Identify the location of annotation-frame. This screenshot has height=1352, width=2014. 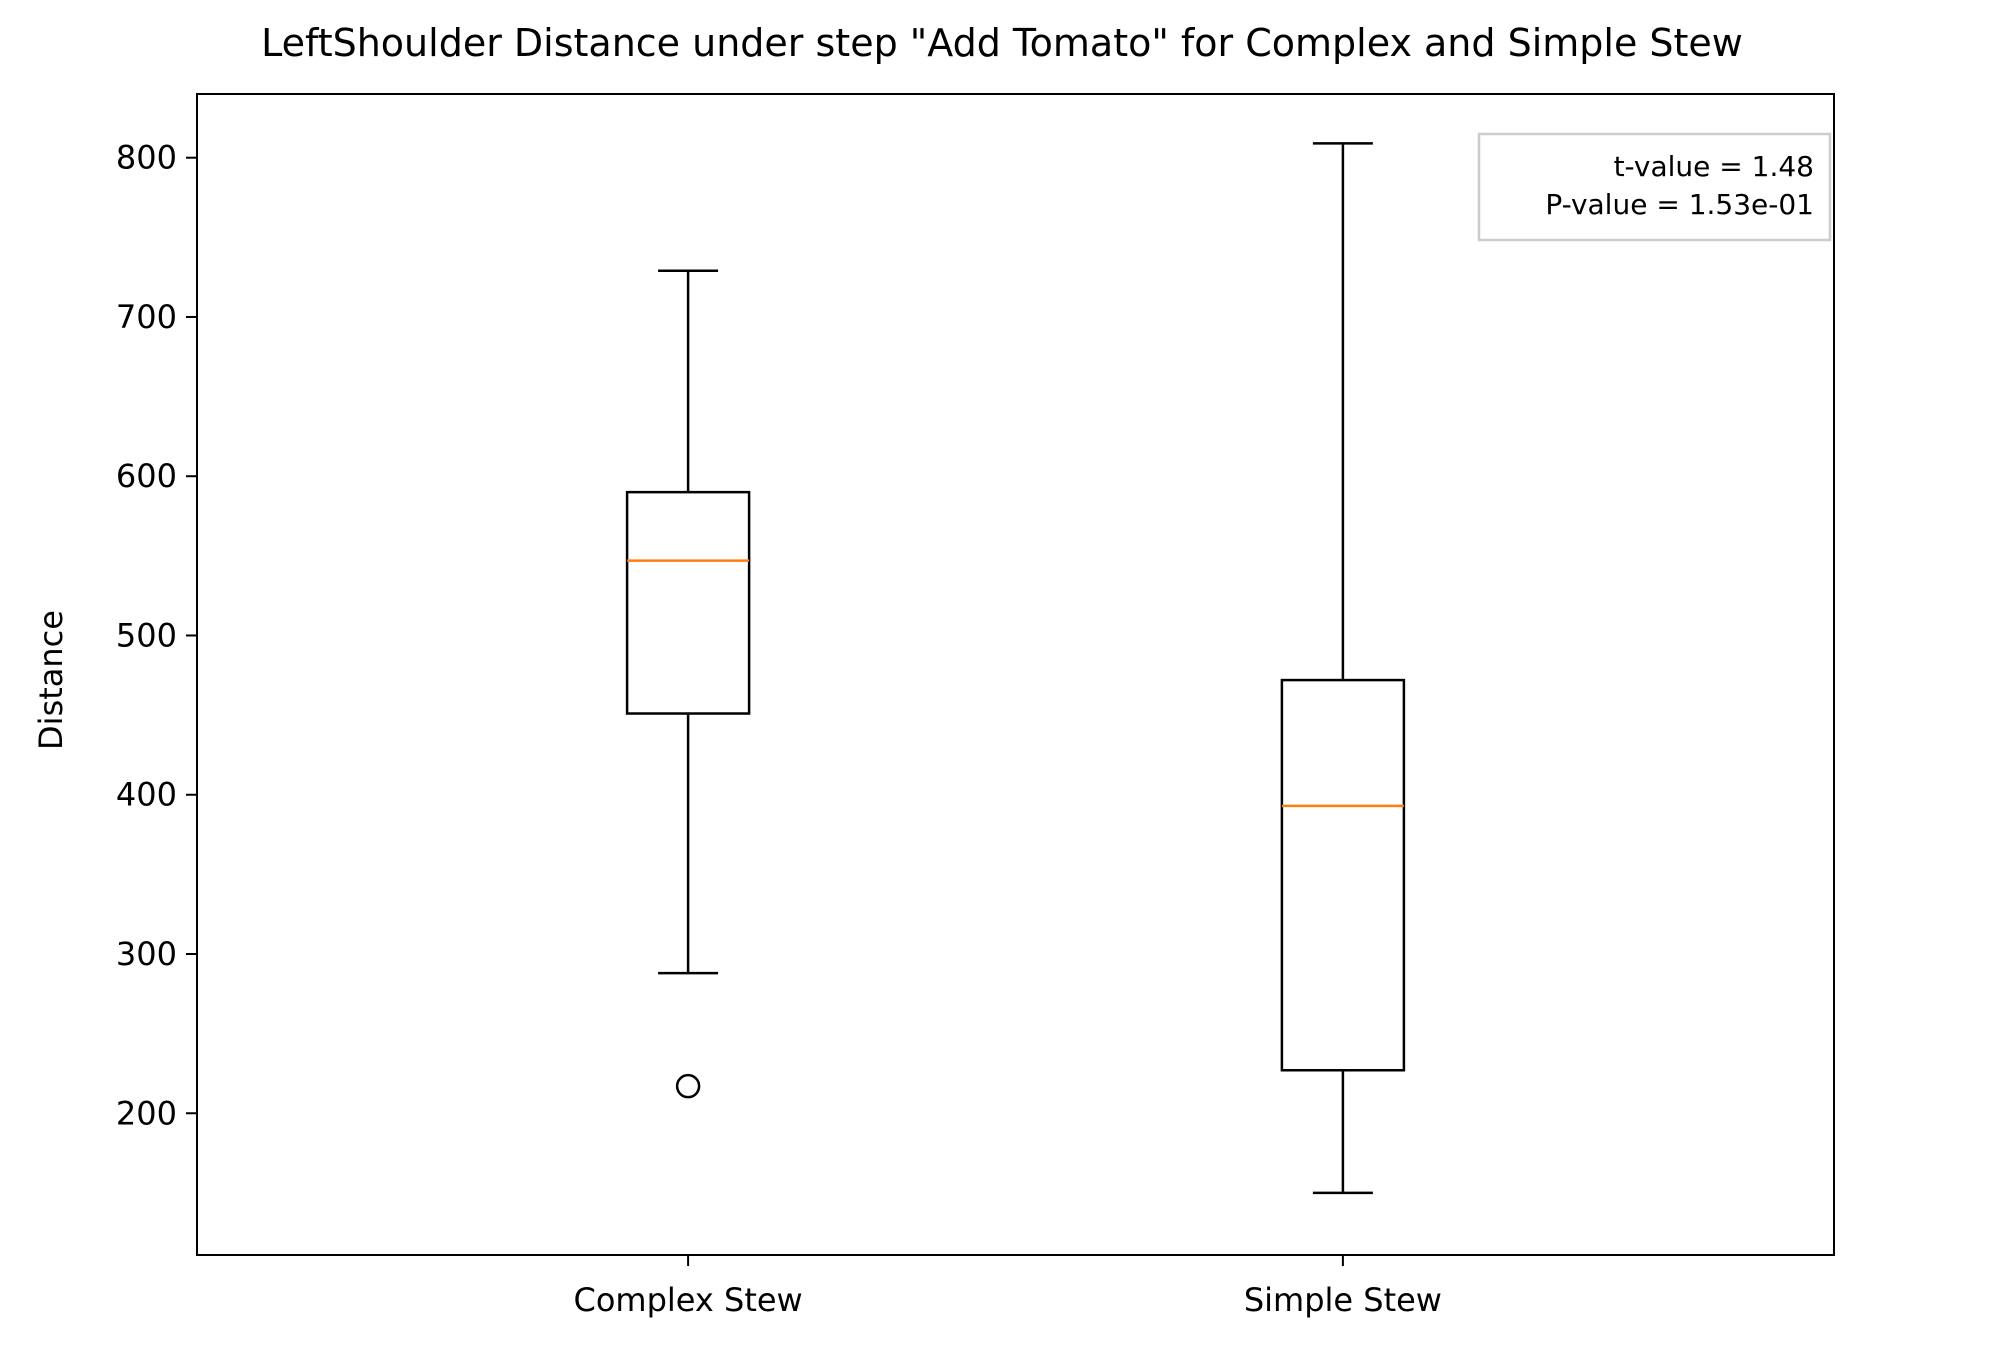
(1654, 187).